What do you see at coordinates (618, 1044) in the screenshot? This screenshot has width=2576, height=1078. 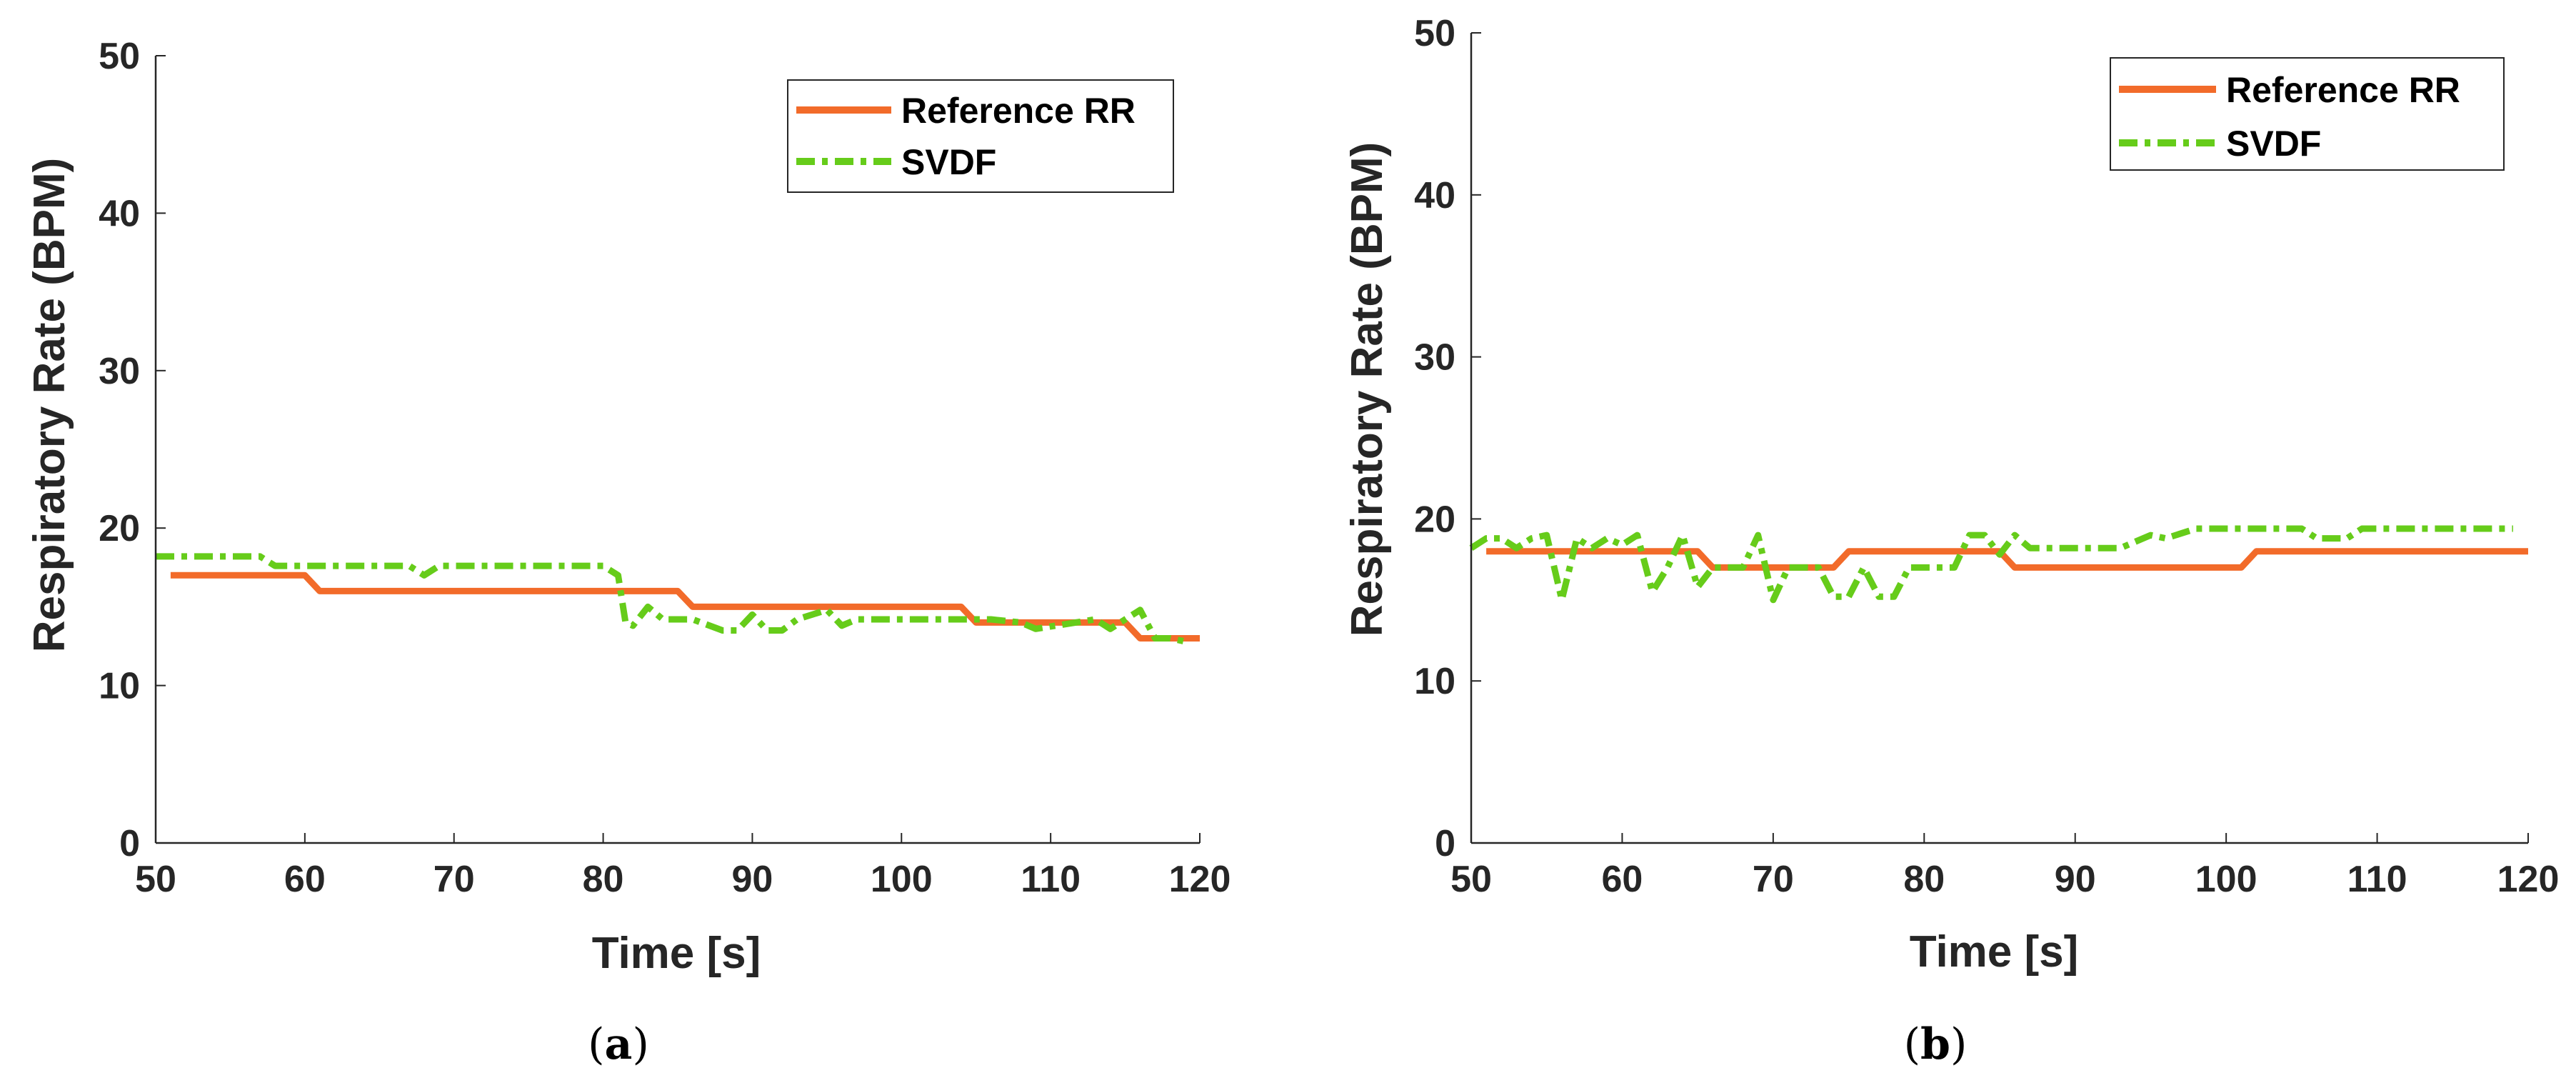 I see `caption-a: (a)` at bounding box center [618, 1044].